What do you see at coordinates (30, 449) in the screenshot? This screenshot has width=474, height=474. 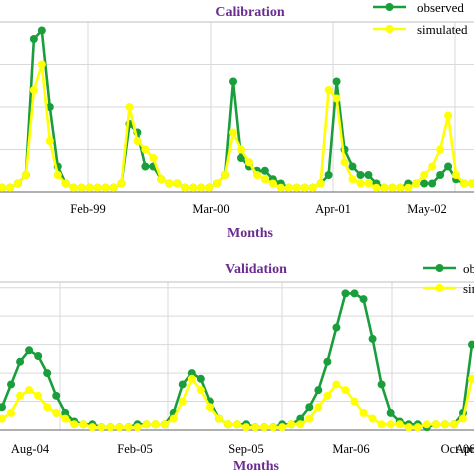 I see `x-tick-label: Aug-04` at bounding box center [30, 449].